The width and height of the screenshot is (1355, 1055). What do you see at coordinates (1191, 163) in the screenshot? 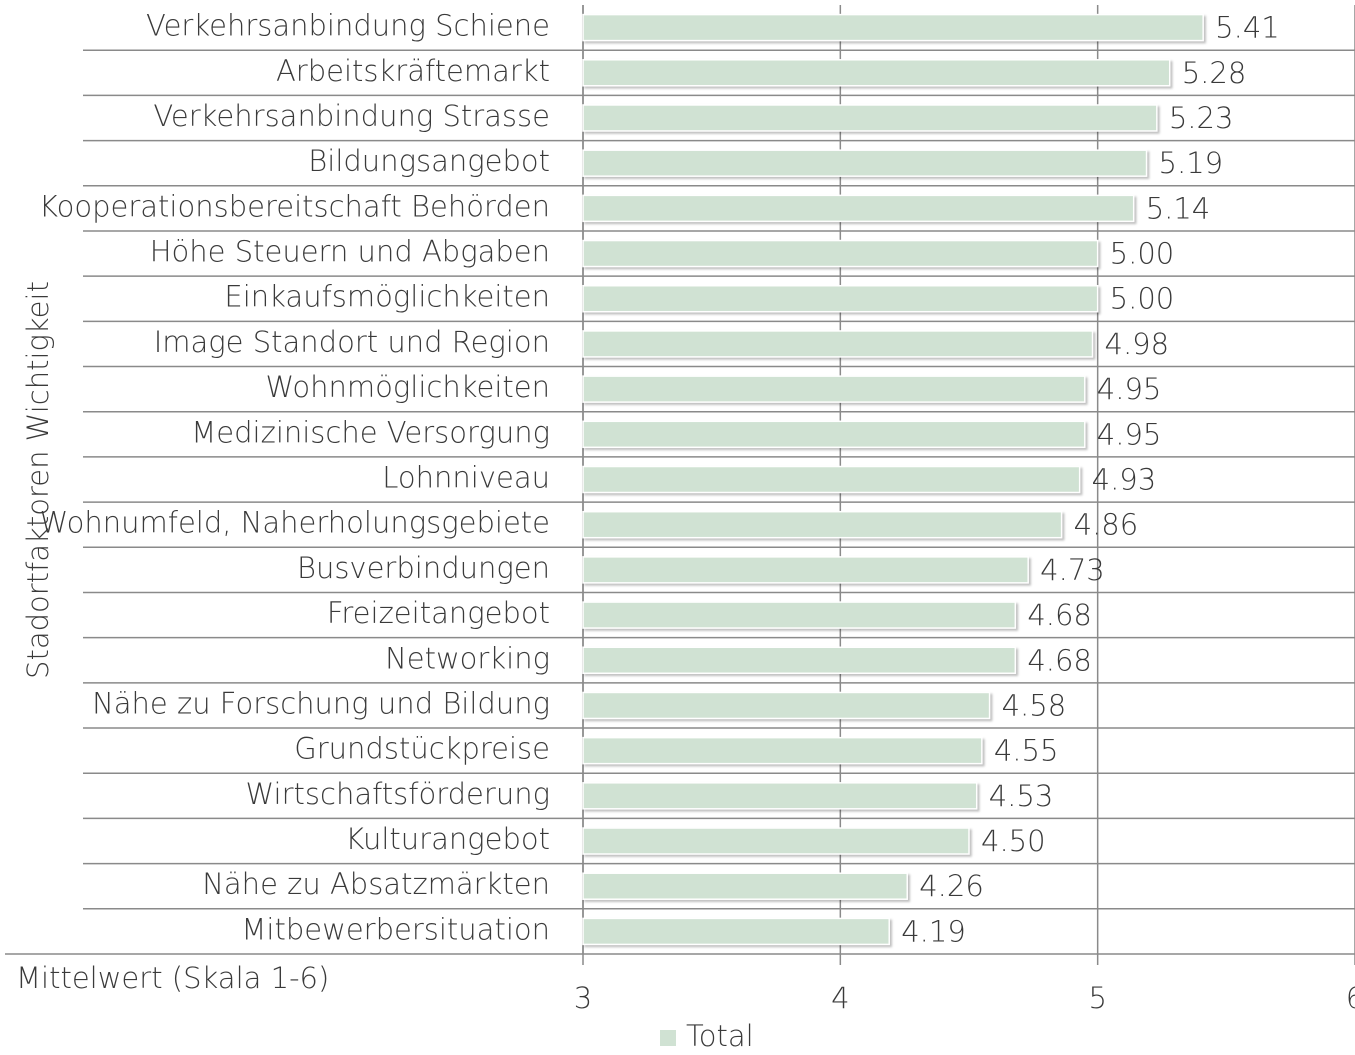
I see `data-label: 5.19` at bounding box center [1191, 163].